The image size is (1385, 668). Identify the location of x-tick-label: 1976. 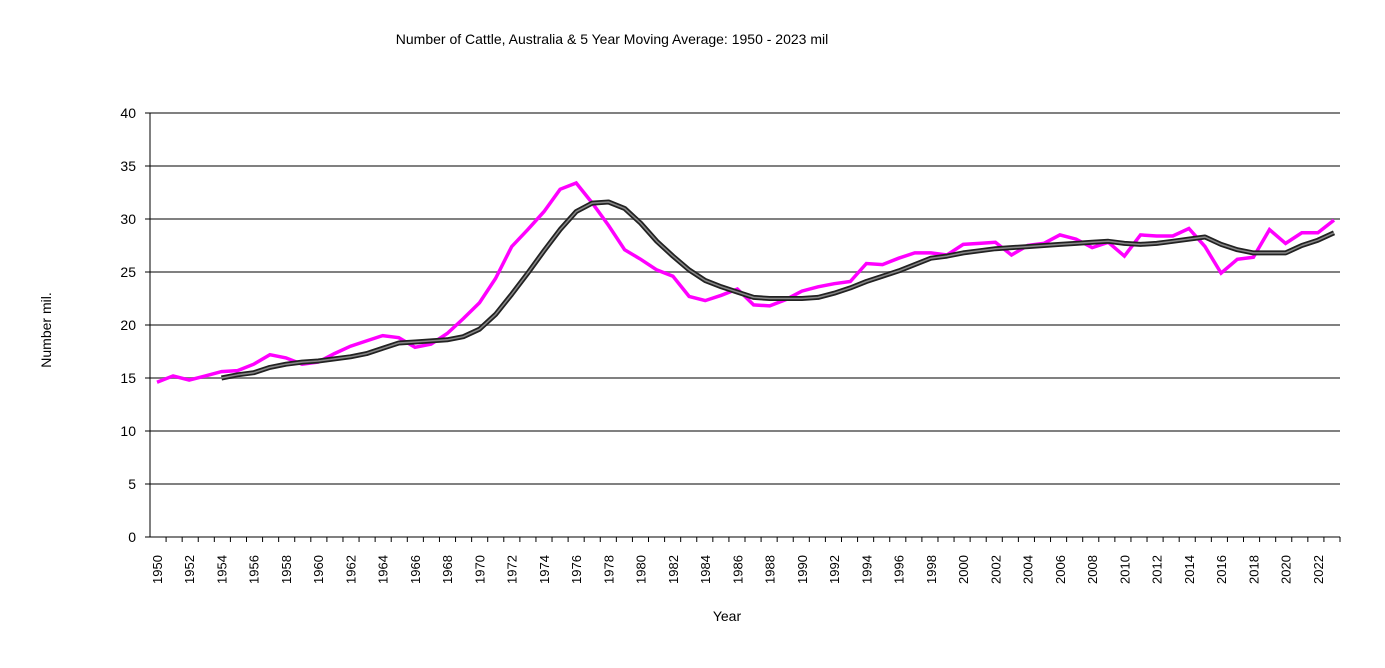
(576, 569).